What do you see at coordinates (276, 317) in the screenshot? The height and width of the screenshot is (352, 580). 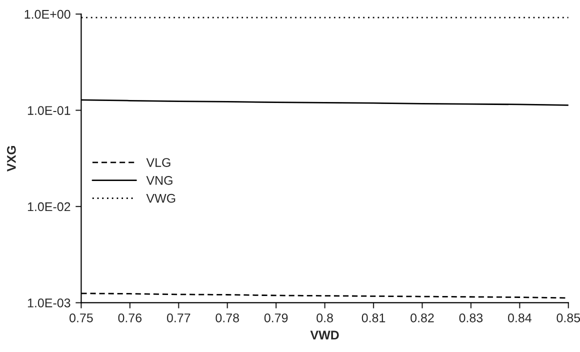 I see `x-tick-label: 0.79` at bounding box center [276, 317].